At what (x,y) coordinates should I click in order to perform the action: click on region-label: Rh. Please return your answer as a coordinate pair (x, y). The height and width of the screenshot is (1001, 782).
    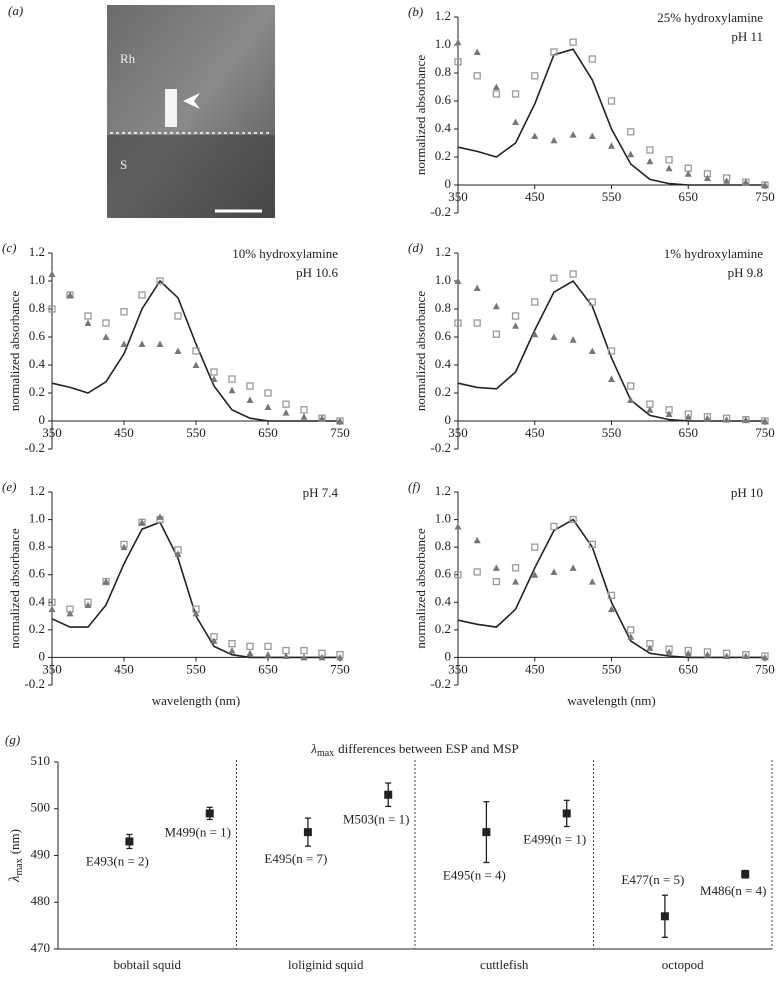
    Looking at the image, I should click on (128, 58).